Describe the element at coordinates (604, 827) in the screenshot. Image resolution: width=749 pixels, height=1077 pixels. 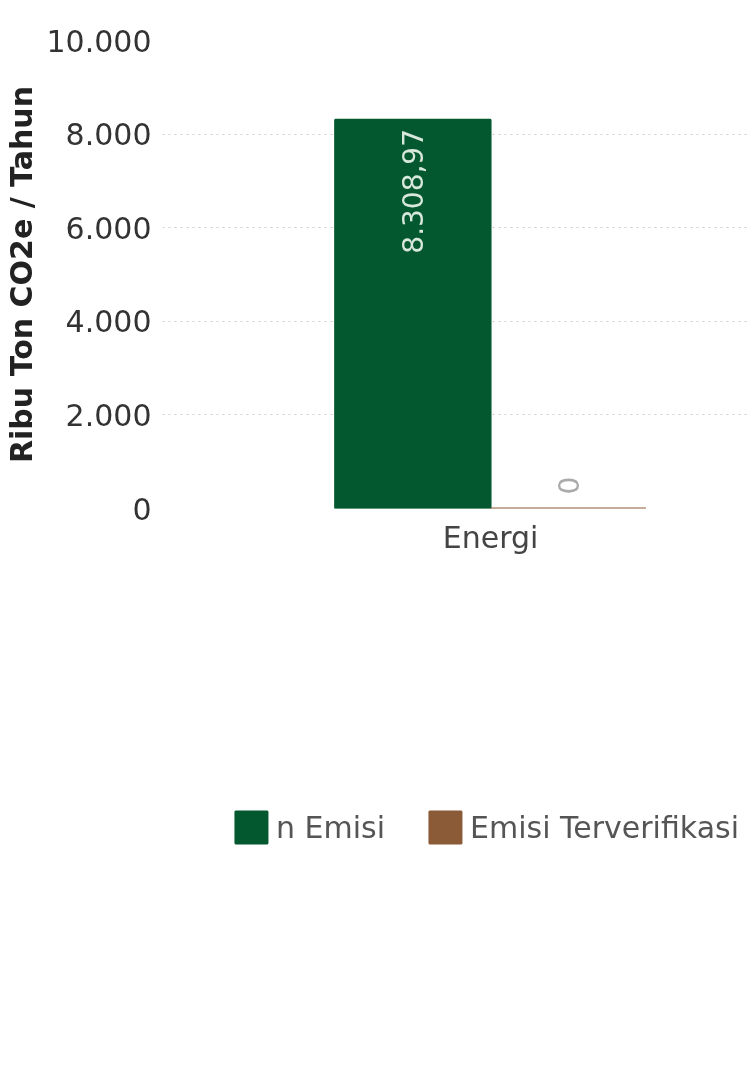
I see `legend-label: Emisi Terverifikasi` at that location.